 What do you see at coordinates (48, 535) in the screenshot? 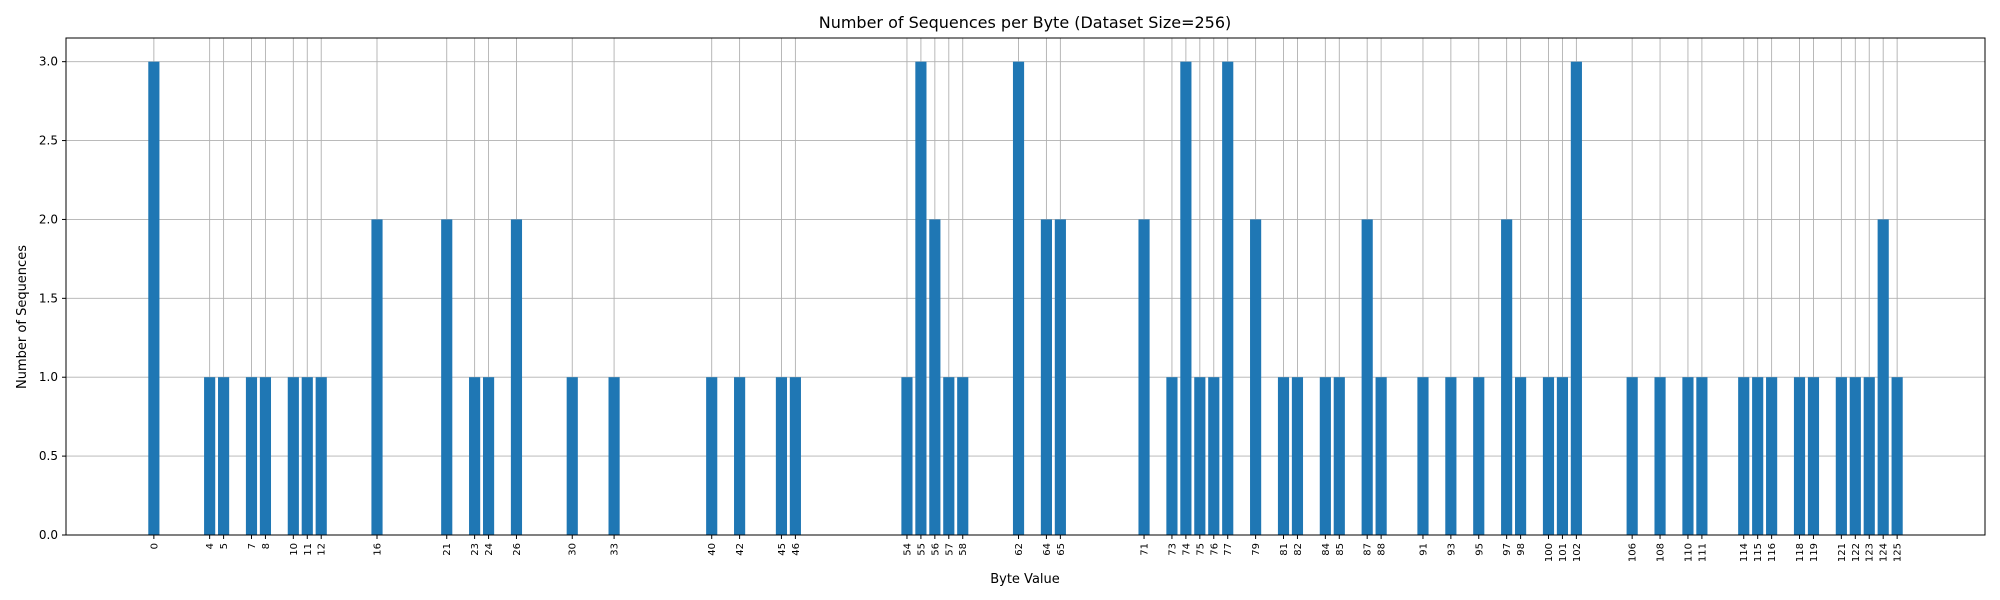
I see `y-tick-label: 0.0` at bounding box center [48, 535].